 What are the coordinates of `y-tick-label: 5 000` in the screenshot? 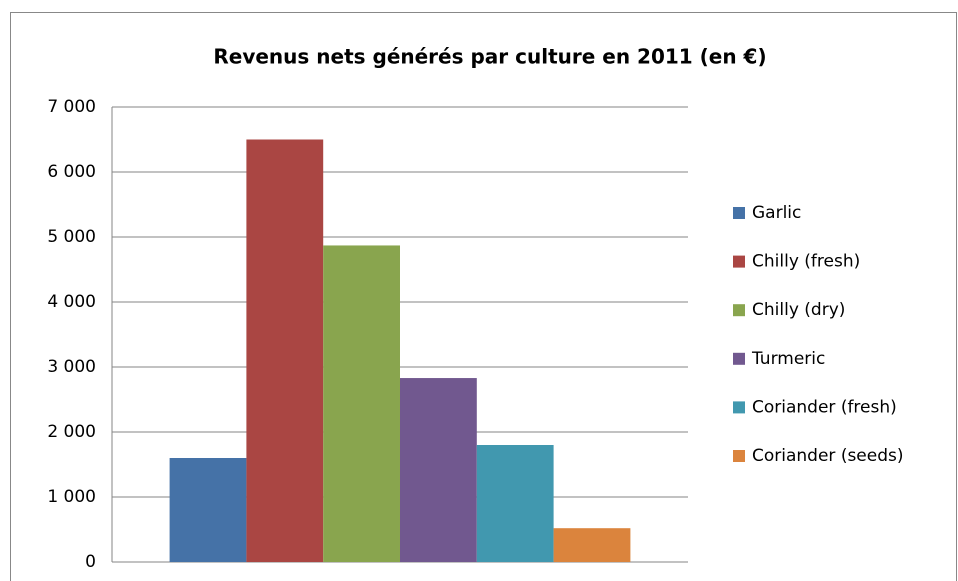 It's located at (71, 237).